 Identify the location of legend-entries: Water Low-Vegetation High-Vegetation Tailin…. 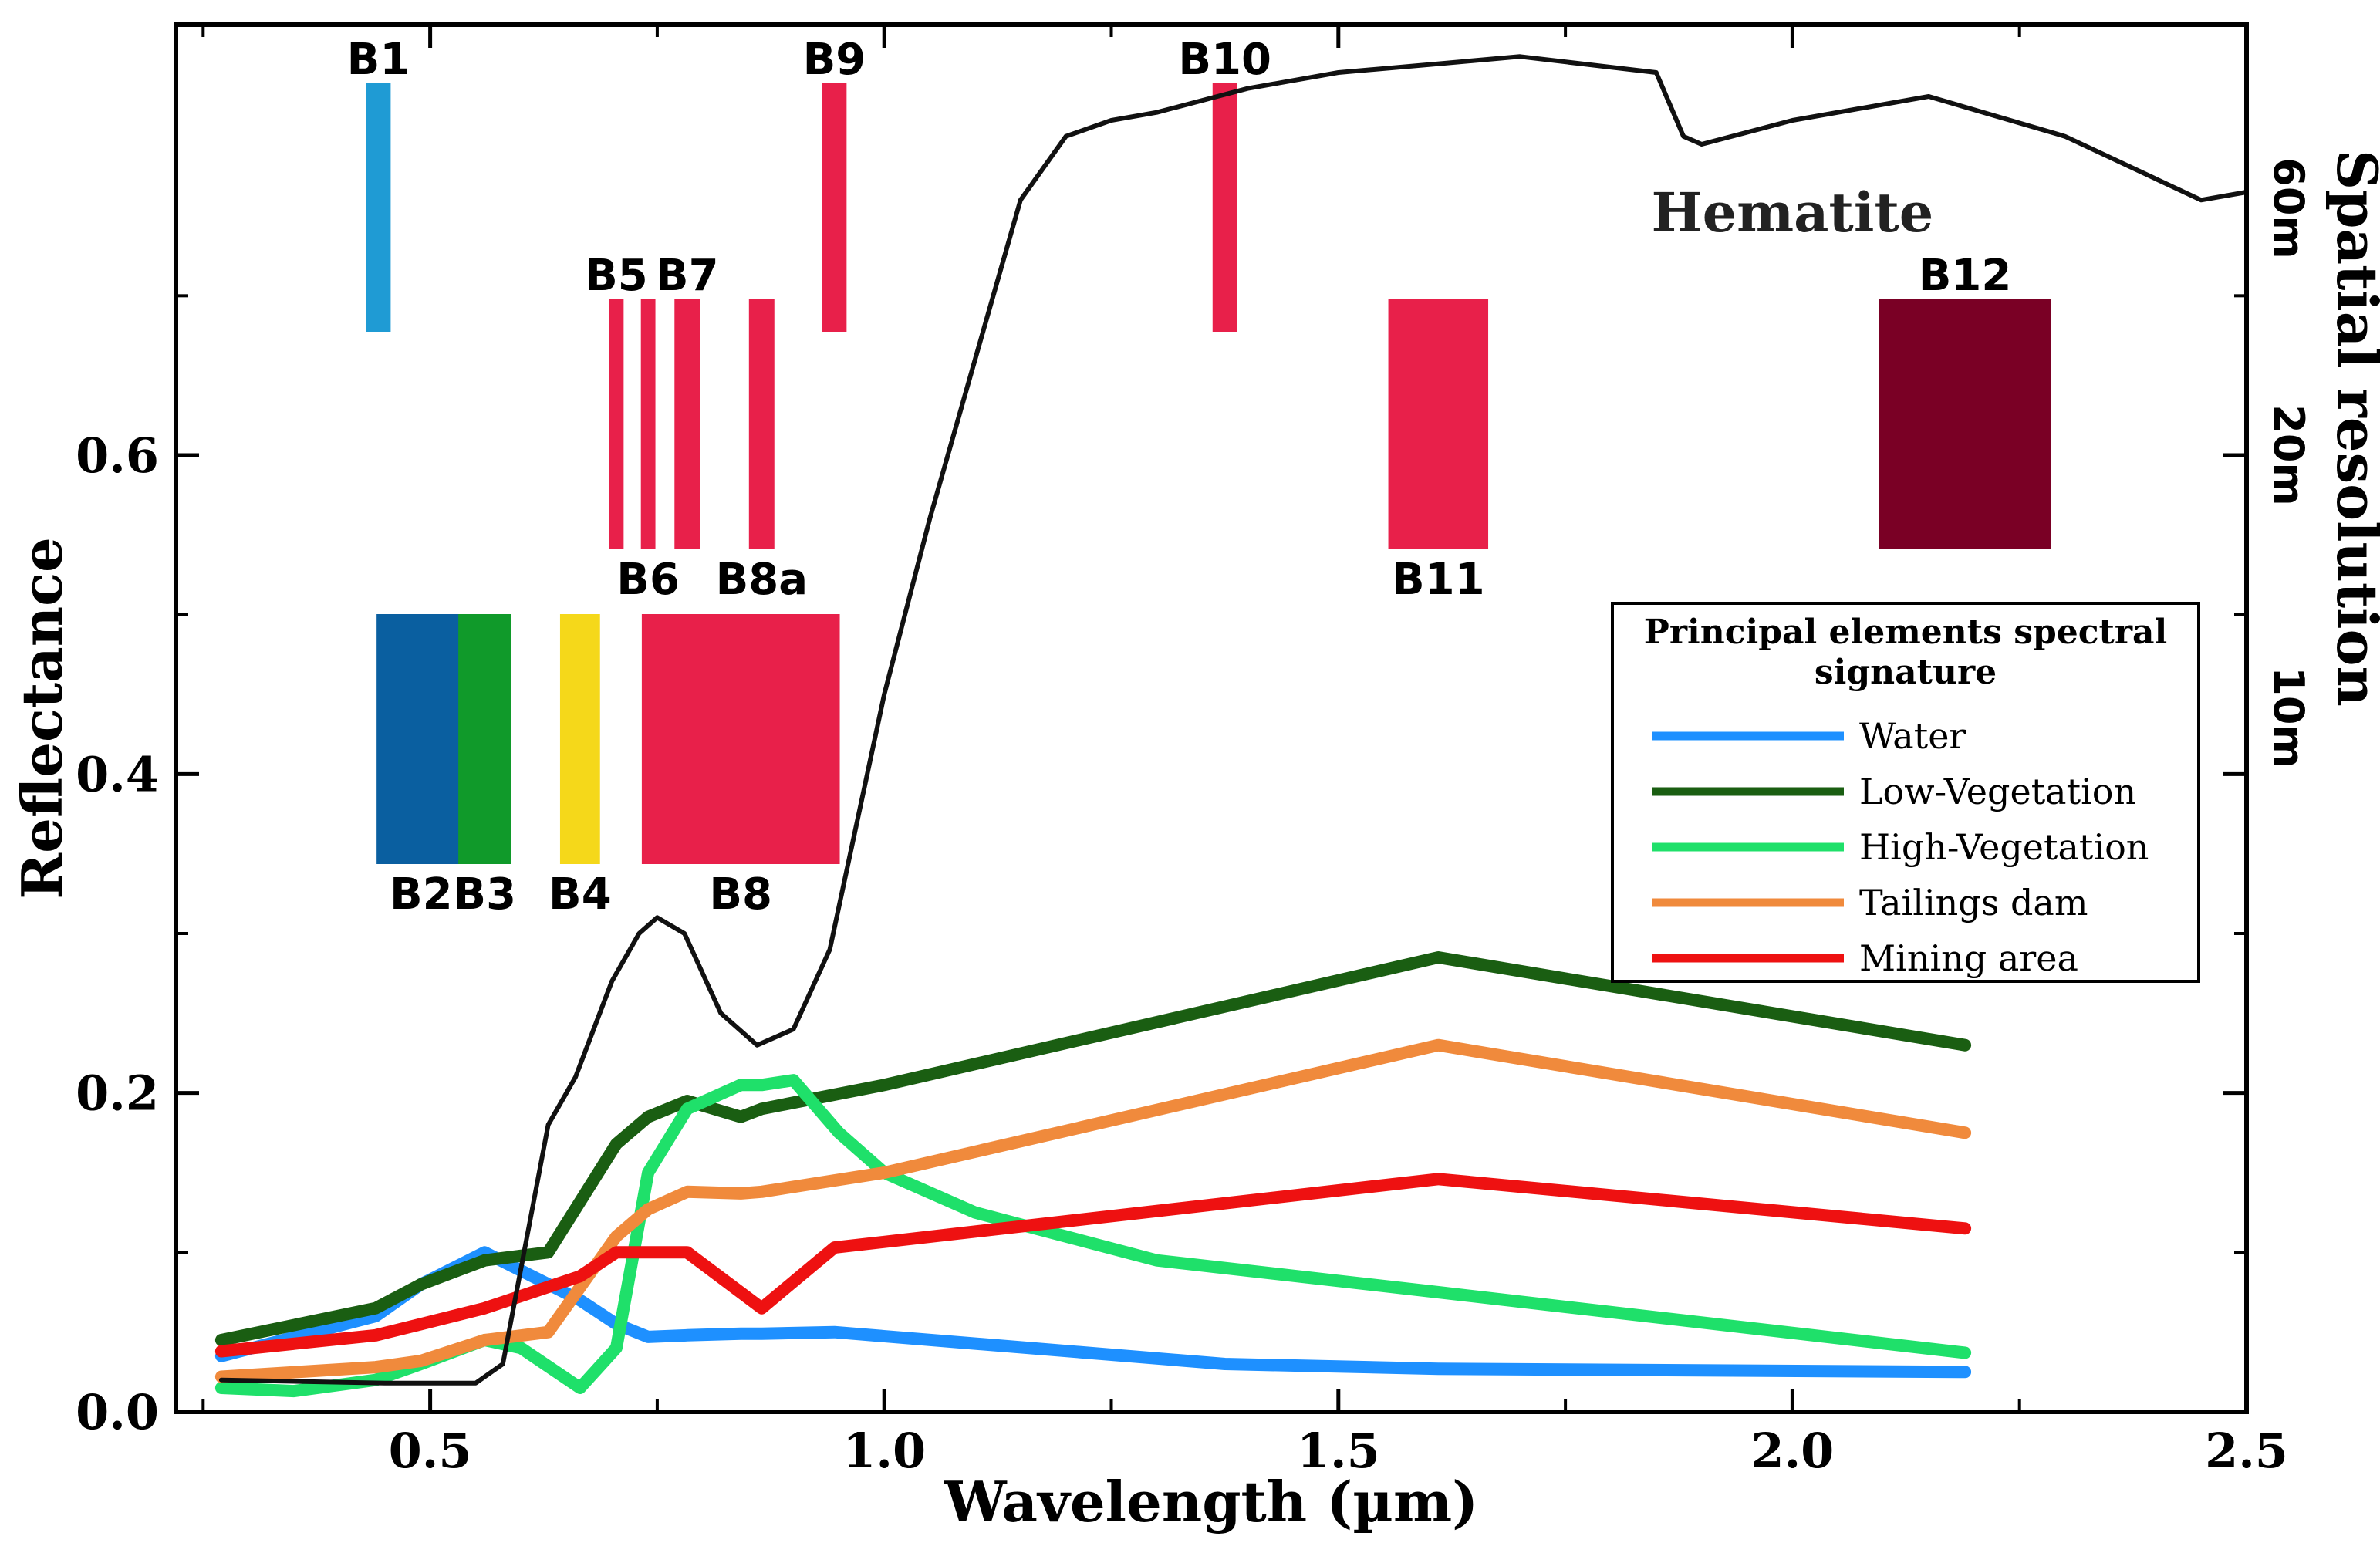
(1900, 847).